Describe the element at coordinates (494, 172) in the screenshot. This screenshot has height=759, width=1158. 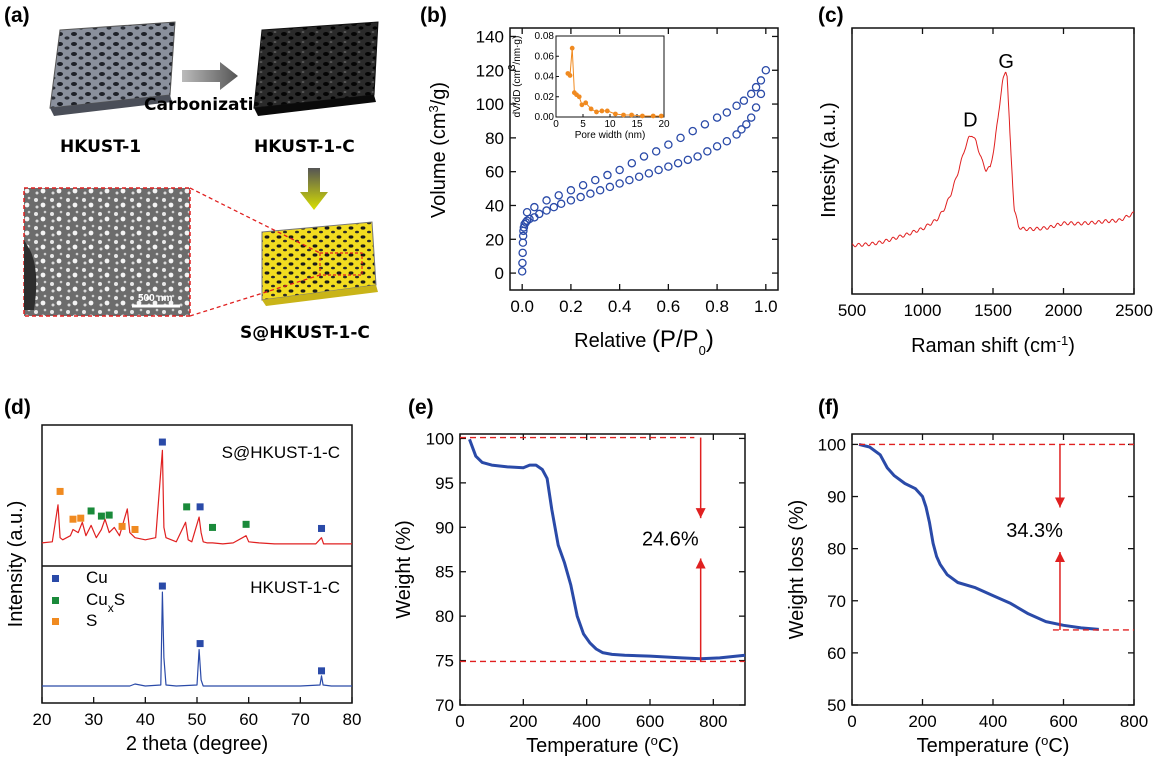
I see `b-ytick-label: 60` at that location.